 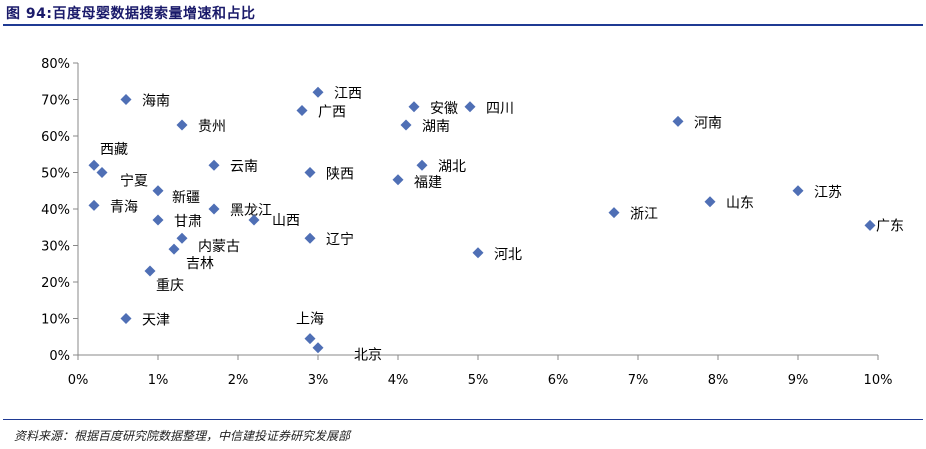 I want to click on x-tick-label: 1%, so click(x=158, y=380).